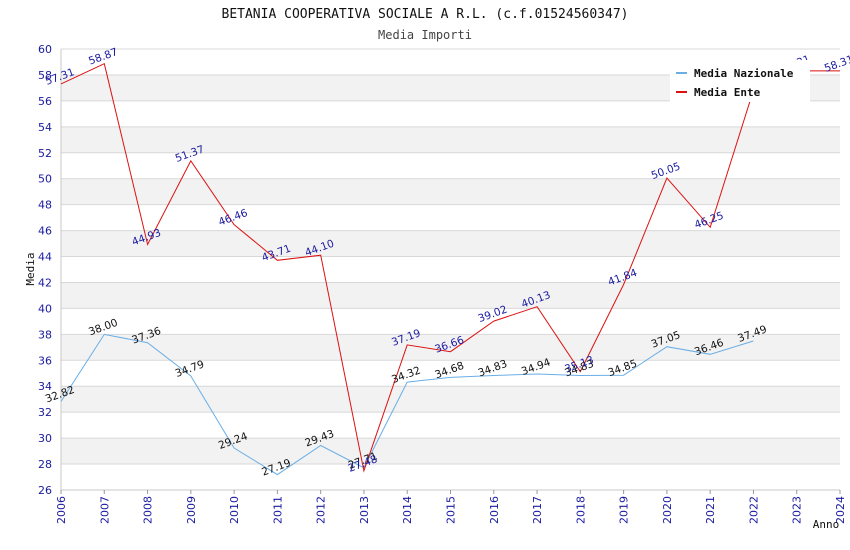  Describe the element at coordinates (840, 510) in the screenshot. I see `x-tick-label: 2024` at that location.